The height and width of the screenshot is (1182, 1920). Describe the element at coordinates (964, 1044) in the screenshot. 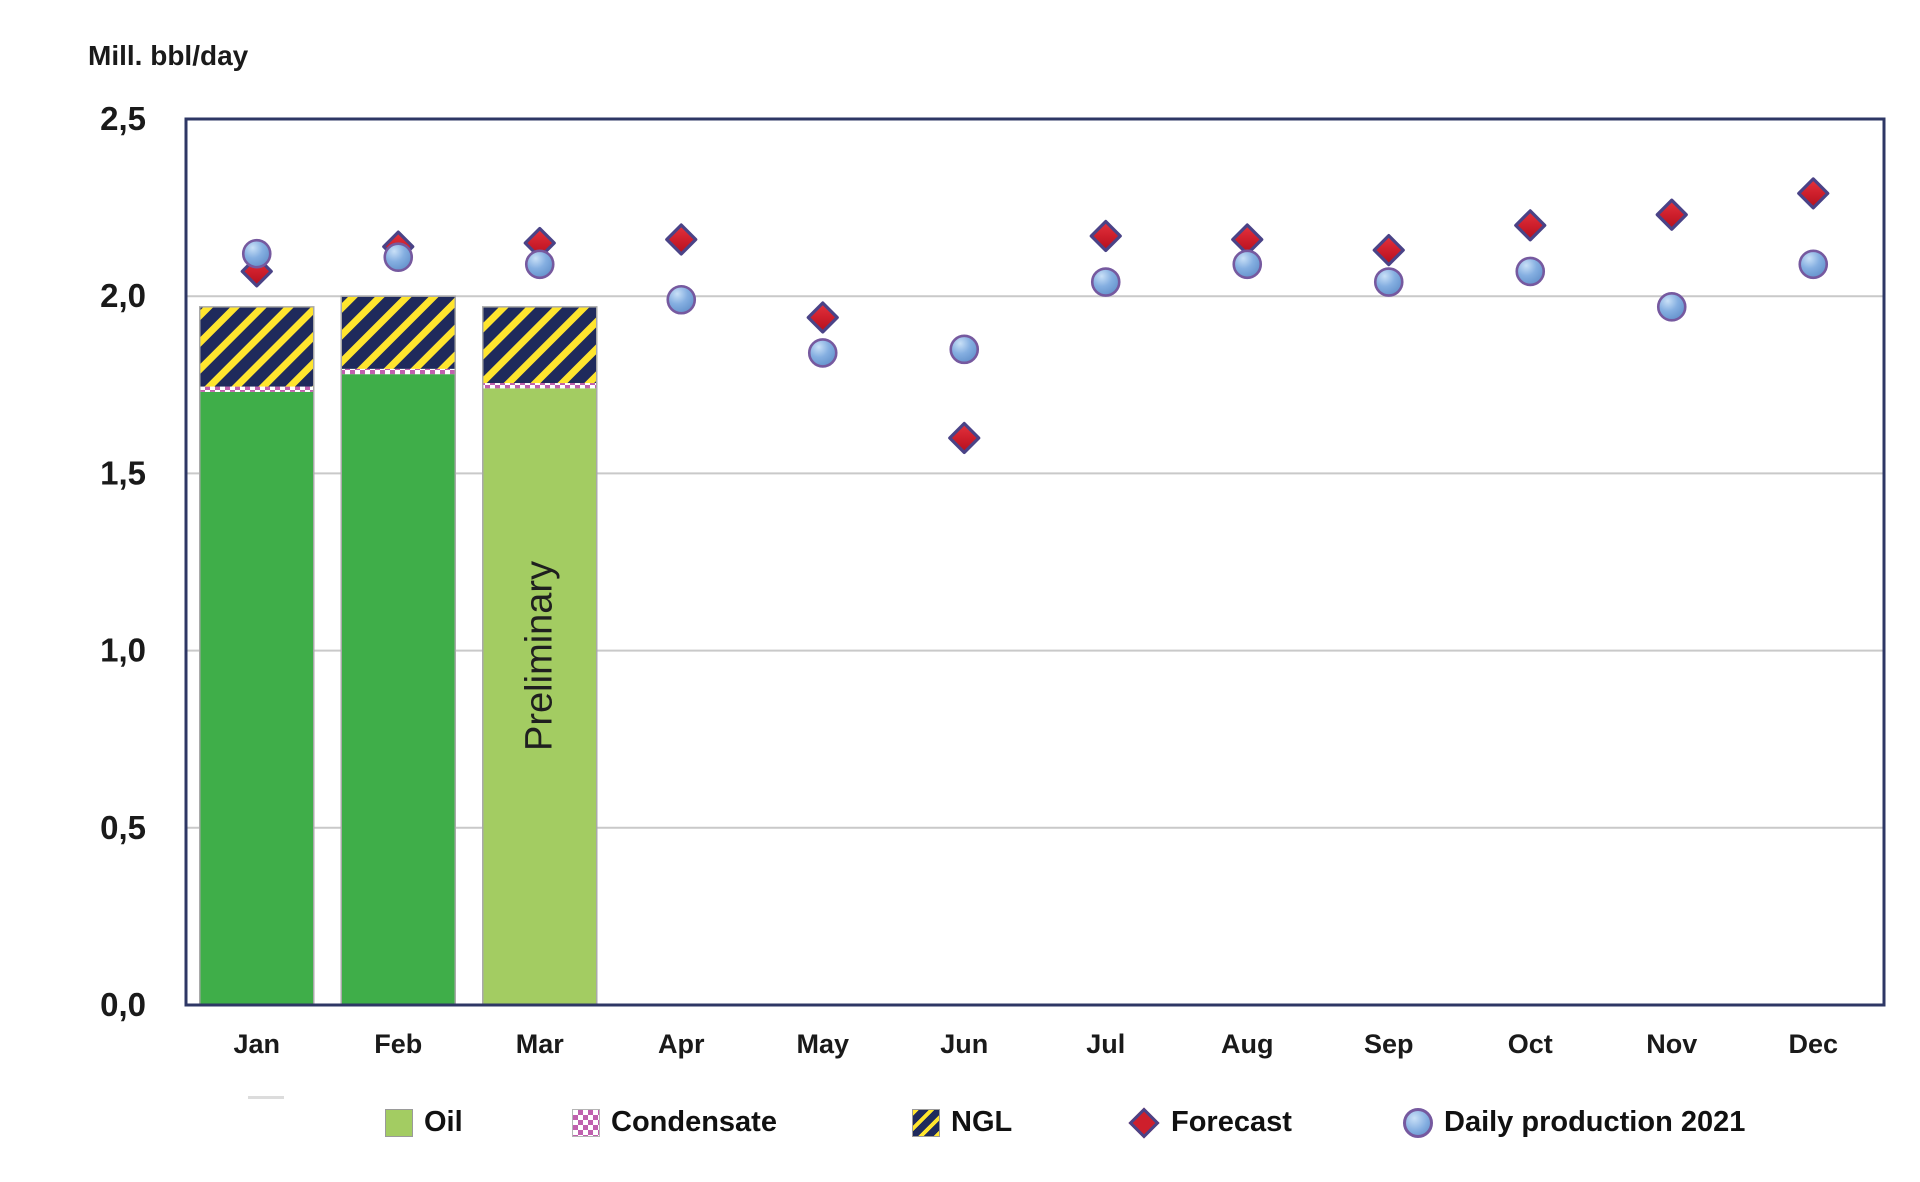

I see `x-tick-jun: Jun` at that location.